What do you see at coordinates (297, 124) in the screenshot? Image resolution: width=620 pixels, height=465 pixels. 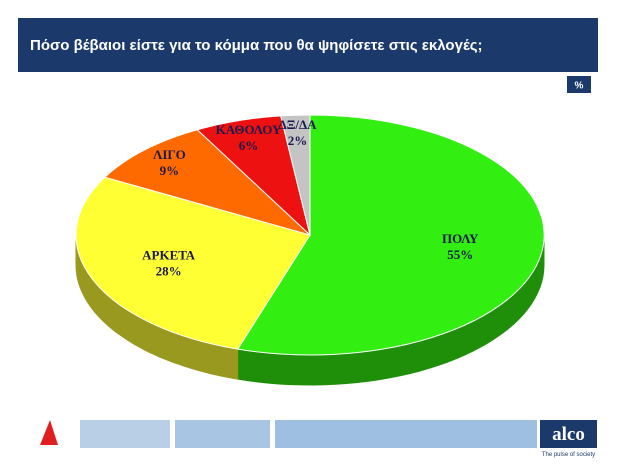 I see `slice-label: ΔΞ/ΔΑ` at bounding box center [297, 124].